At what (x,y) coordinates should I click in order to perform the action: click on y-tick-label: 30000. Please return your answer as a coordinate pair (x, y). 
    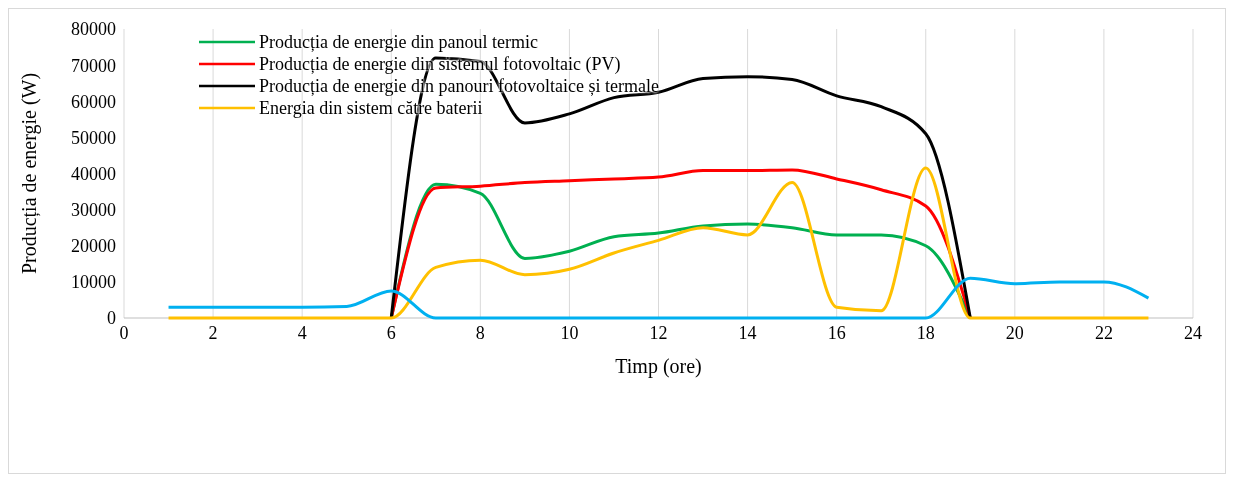
    Looking at the image, I should click on (93, 210).